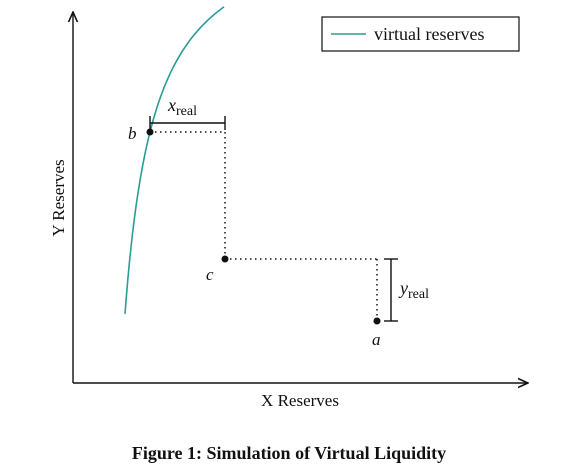 The height and width of the screenshot is (474, 579). Describe the element at coordinates (187, 123) in the screenshot. I see `x-real-bracket` at that location.